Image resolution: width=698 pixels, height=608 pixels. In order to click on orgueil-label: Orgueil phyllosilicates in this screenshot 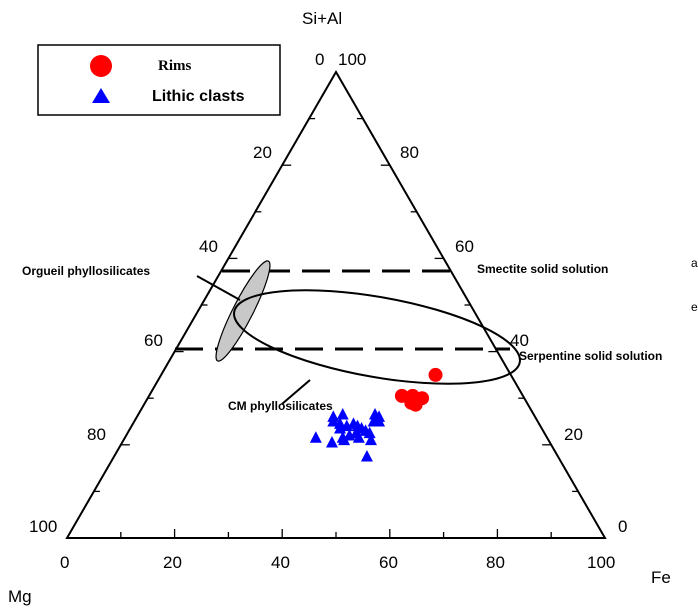, I will do `click(86, 271)`.